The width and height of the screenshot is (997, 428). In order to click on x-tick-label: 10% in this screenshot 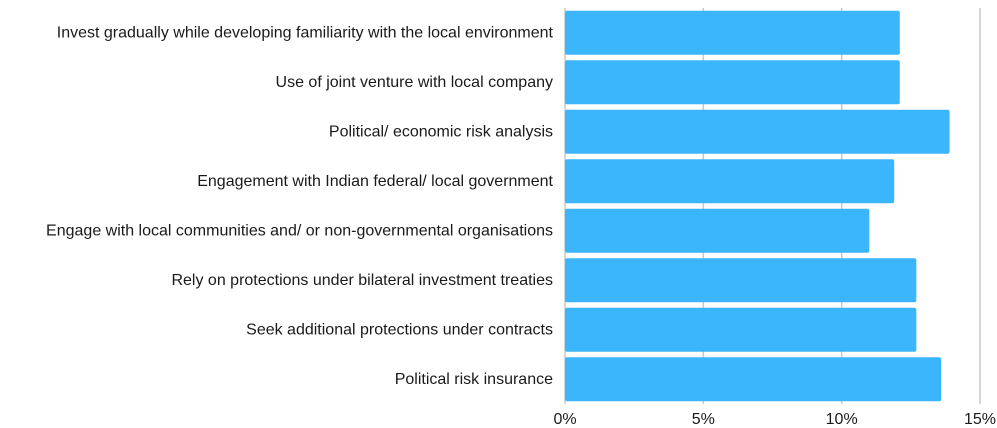, I will do `click(842, 419)`.